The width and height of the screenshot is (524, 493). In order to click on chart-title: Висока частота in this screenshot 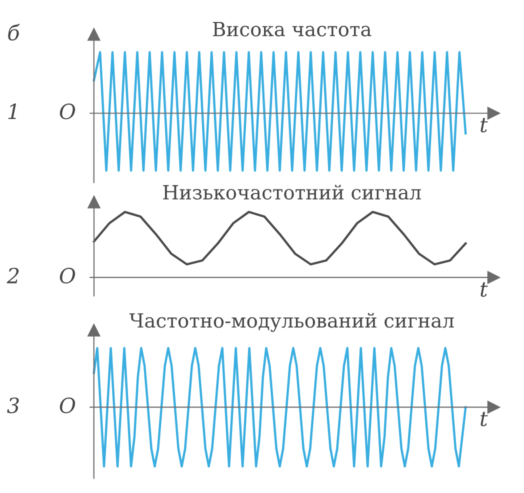, I will do `click(292, 29)`.